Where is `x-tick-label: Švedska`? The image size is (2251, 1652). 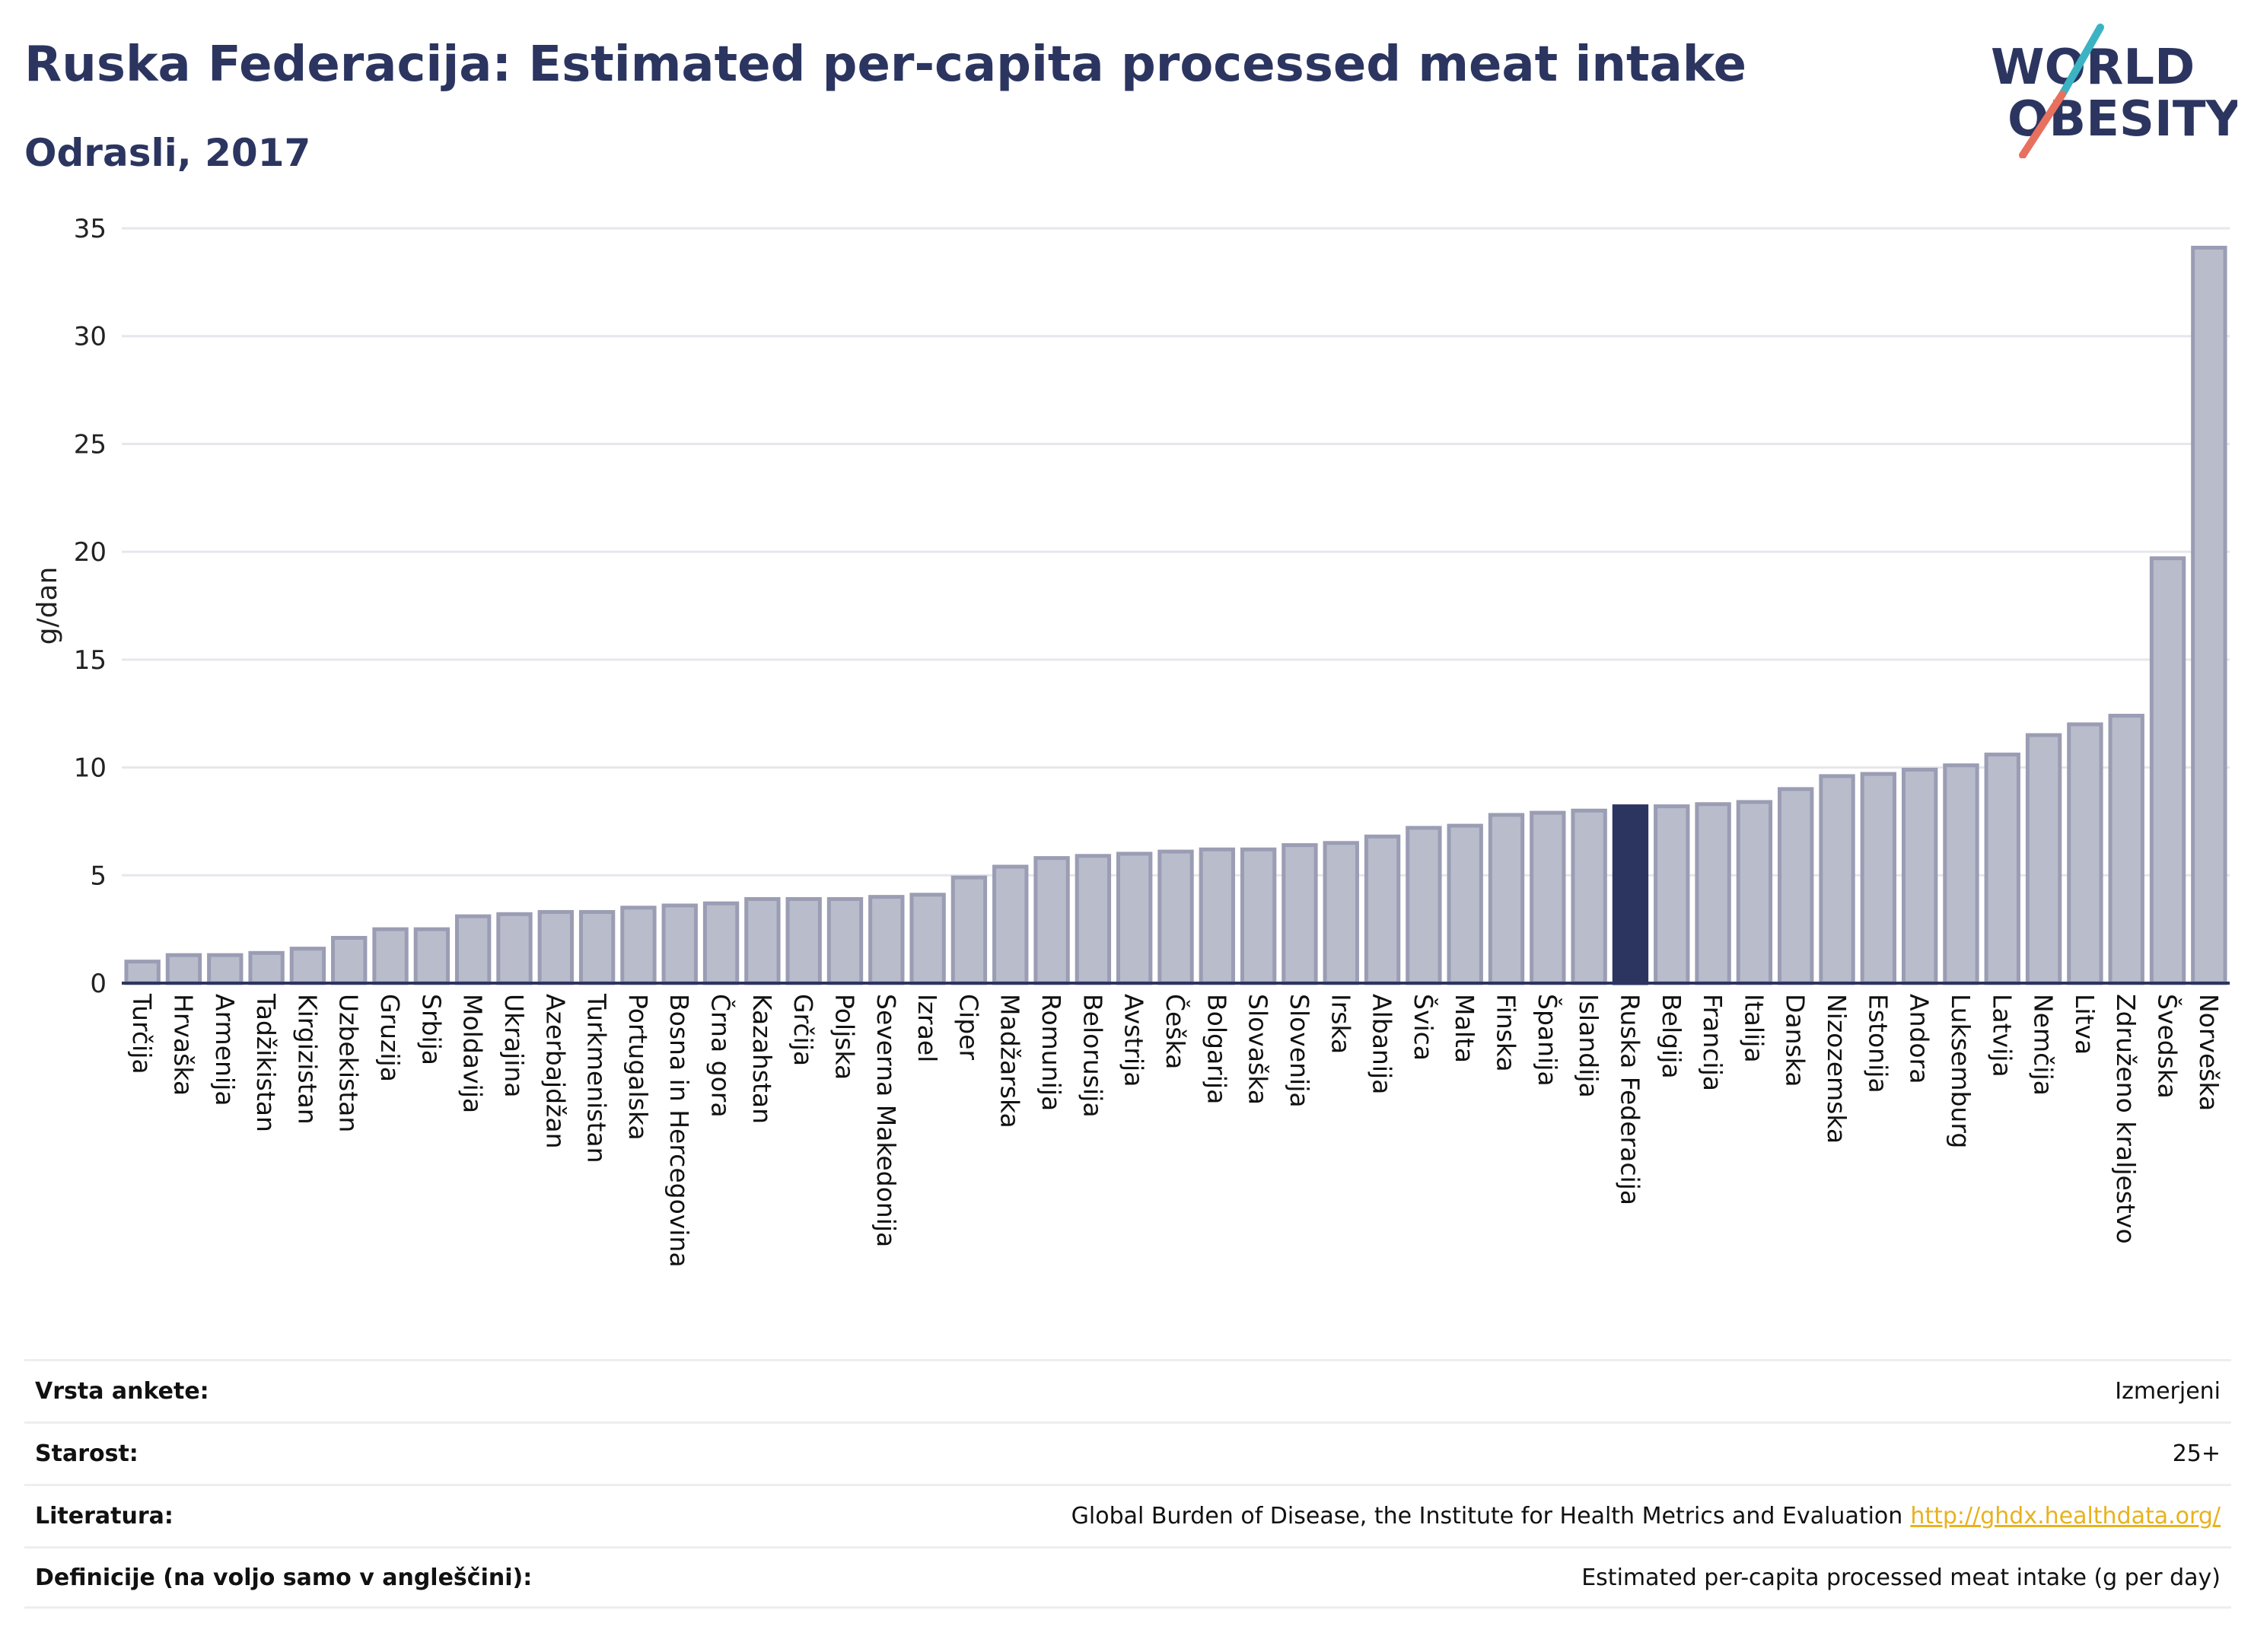 x-tick-label: Švedska is located at coordinates (2168, 1046).